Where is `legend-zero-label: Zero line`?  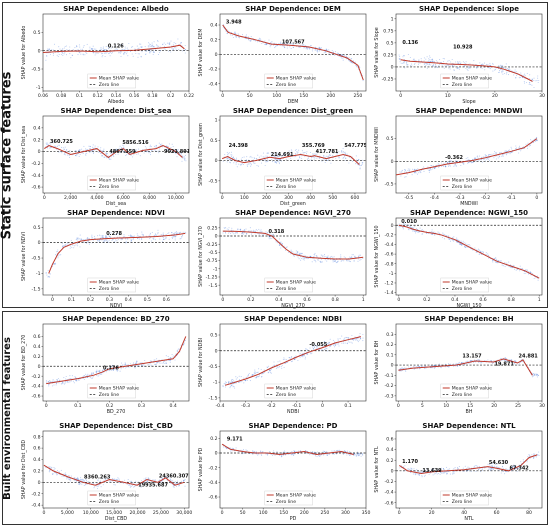 legend-zero-label: Zero line is located at coordinates (109, 85).